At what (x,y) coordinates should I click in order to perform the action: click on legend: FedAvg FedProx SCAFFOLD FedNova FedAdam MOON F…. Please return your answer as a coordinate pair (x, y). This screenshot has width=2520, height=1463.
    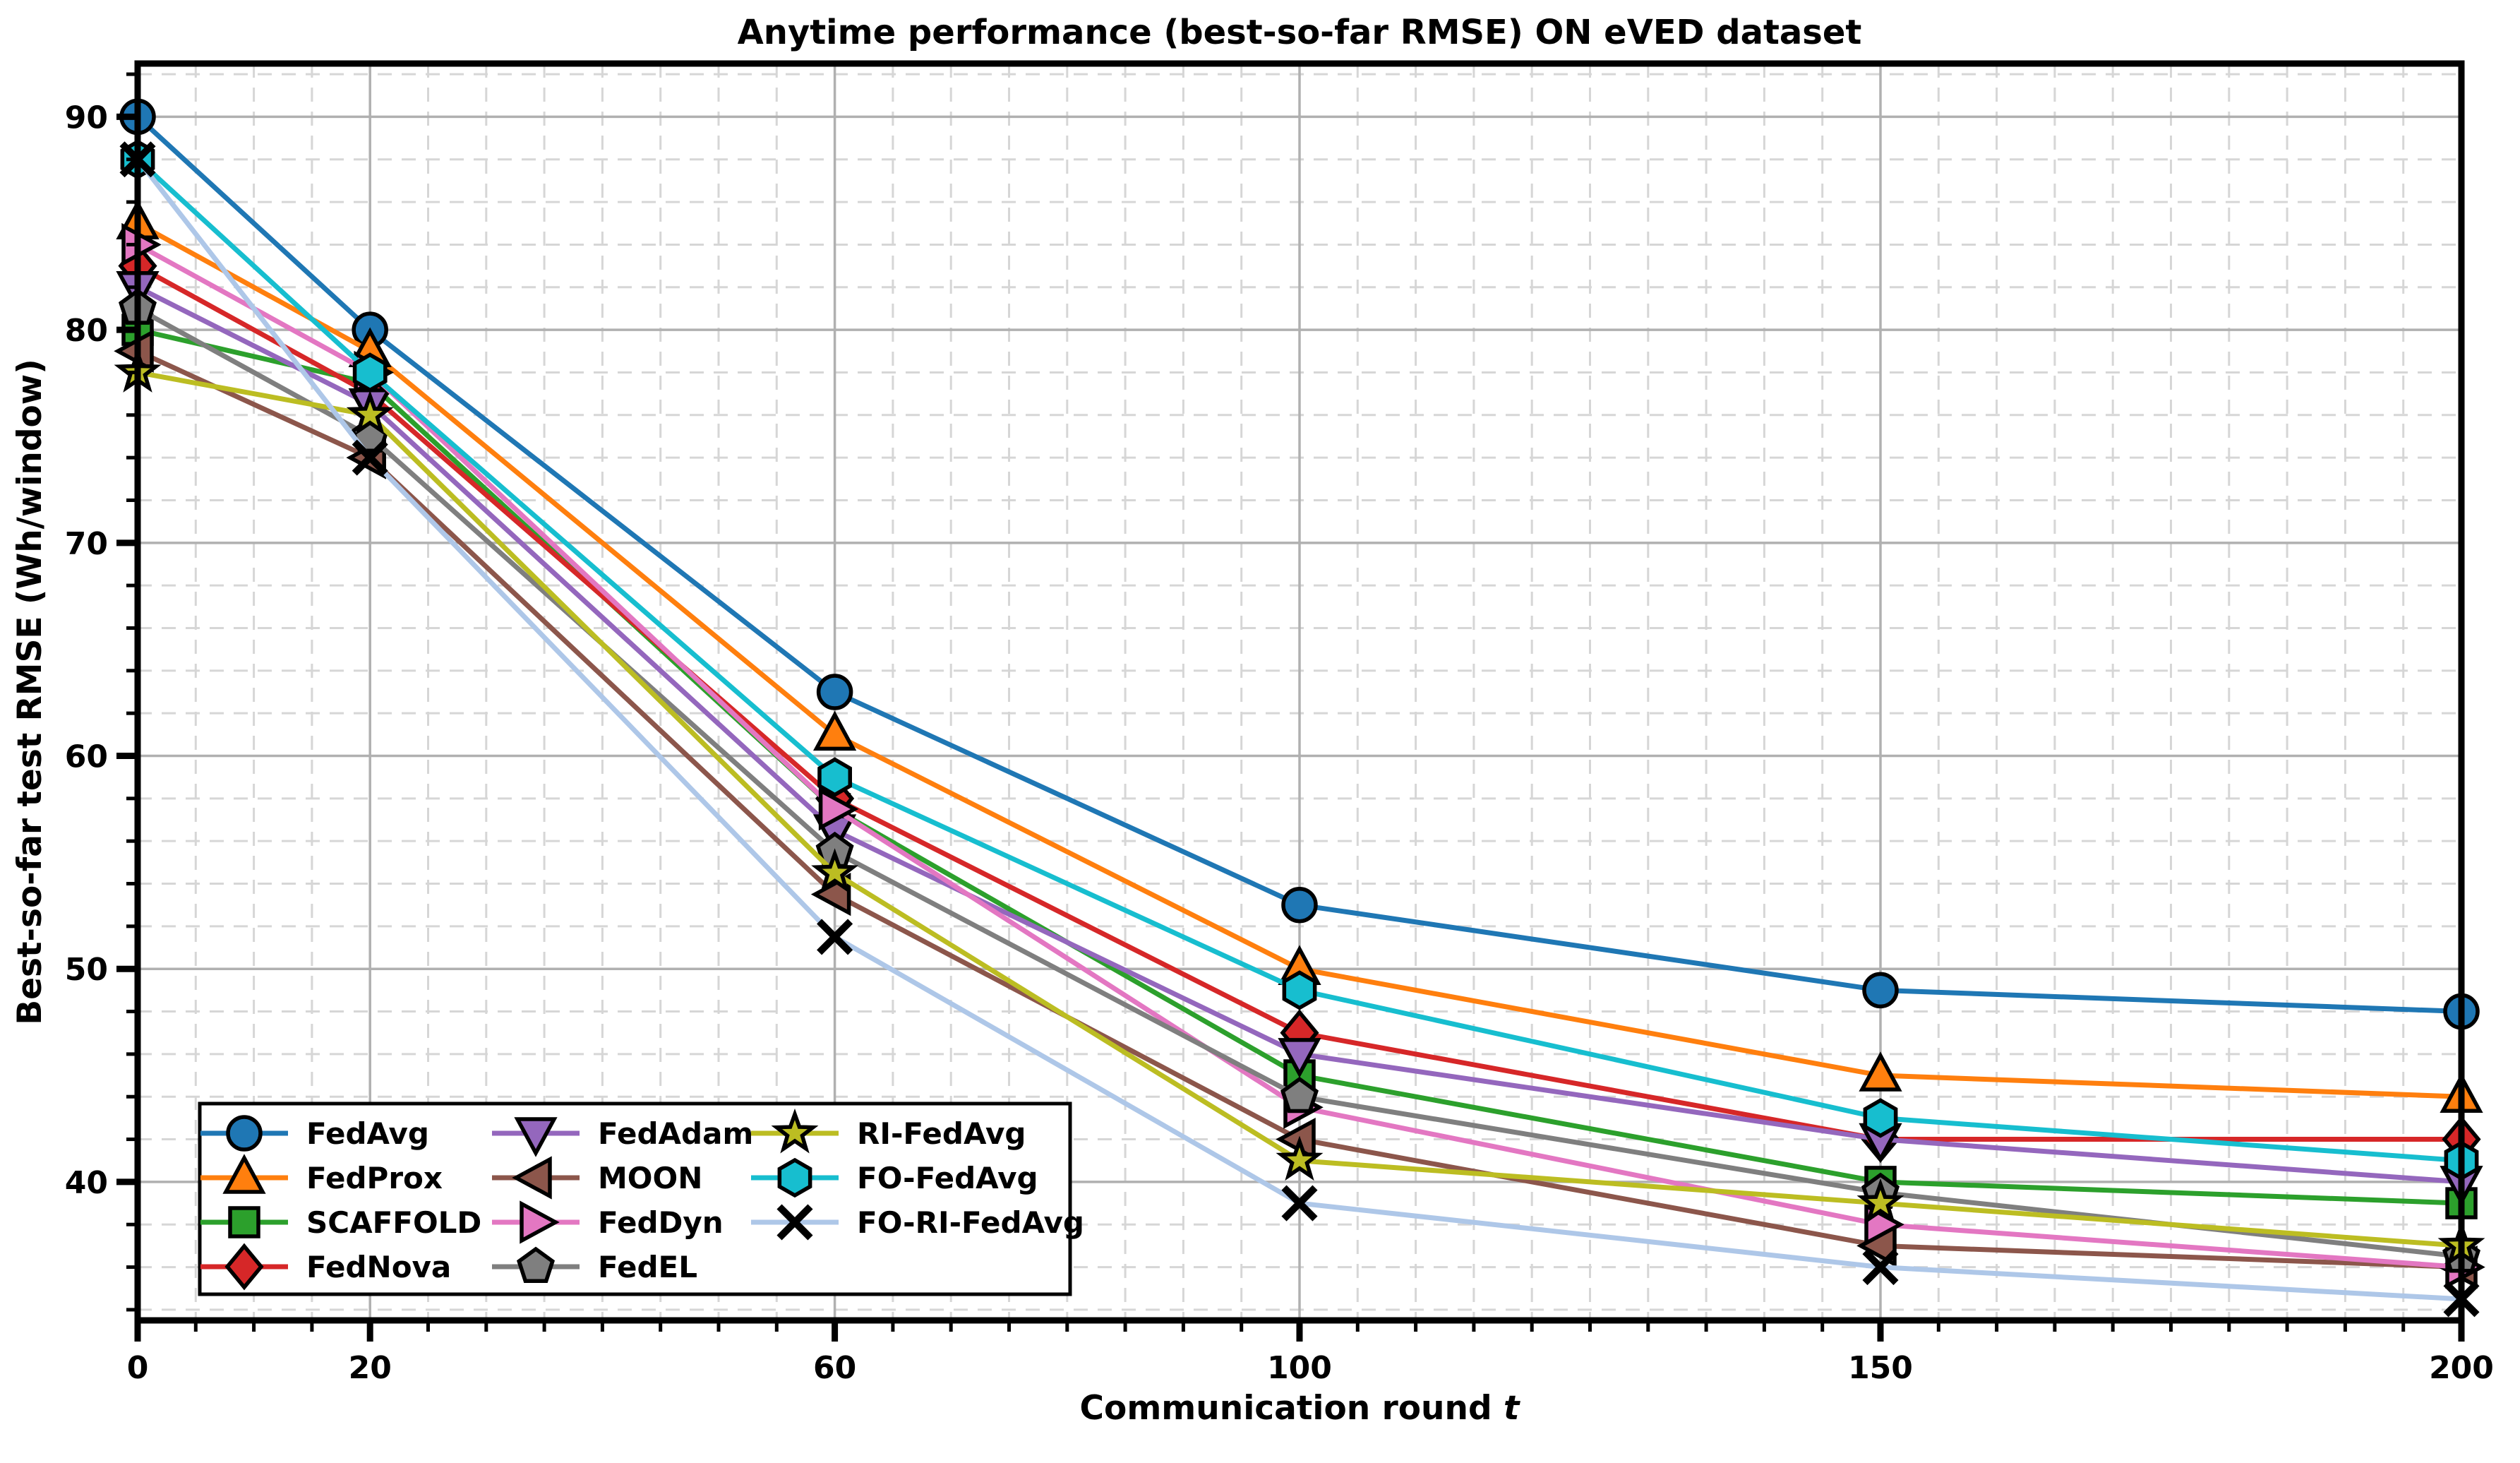
    Looking at the image, I should click on (641, 1198).